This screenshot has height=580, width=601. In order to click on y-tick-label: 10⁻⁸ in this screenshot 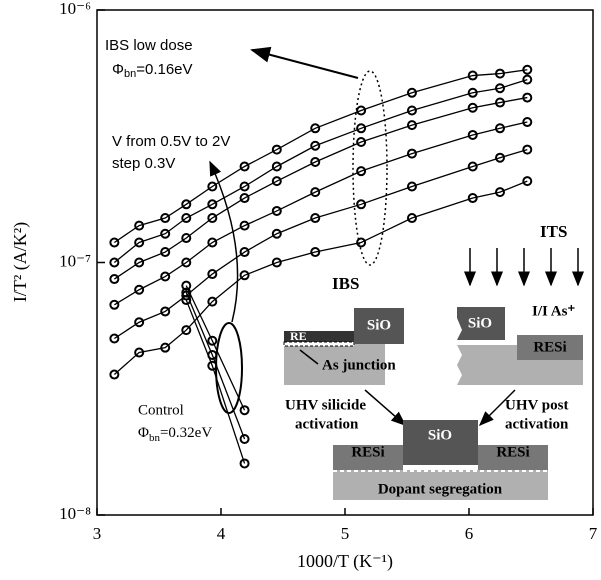, I will do `click(75, 513)`.